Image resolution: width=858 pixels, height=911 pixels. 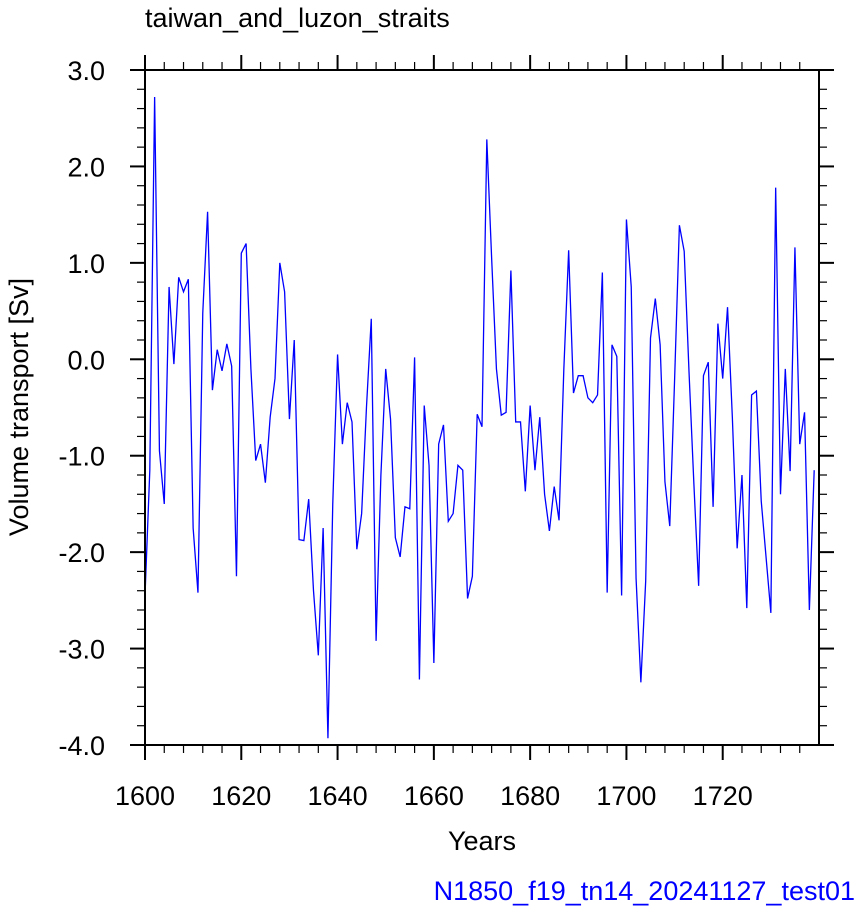 I want to click on x-axis-label: Years, so click(x=482, y=841).